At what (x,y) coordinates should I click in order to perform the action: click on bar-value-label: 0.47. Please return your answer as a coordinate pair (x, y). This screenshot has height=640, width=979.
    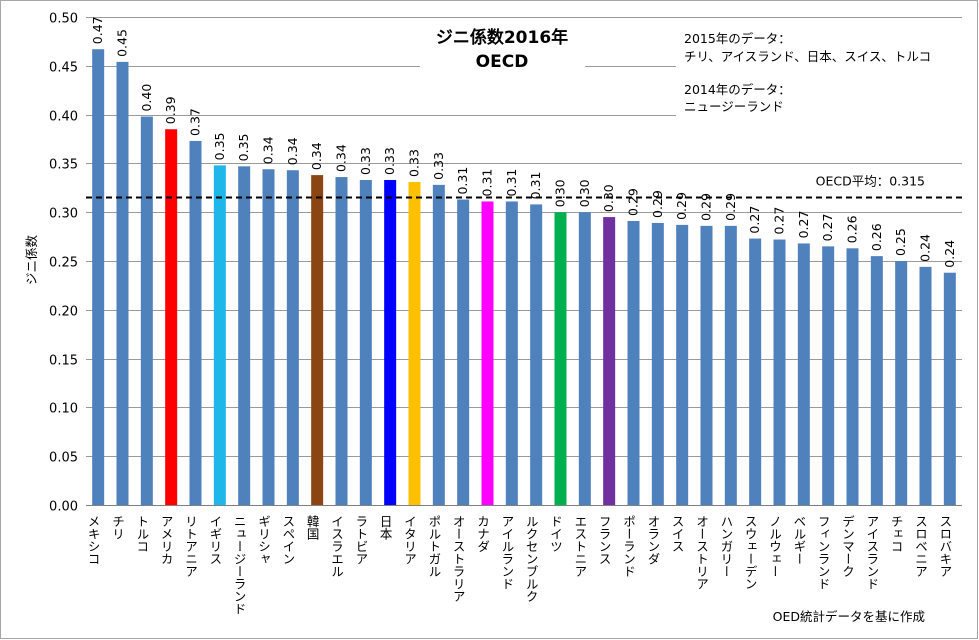
    Looking at the image, I should click on (97, 30).